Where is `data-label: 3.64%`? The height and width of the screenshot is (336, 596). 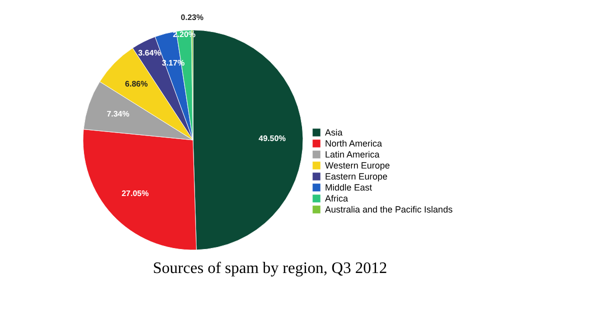
data-label: 3.64% is located at coordinates (149, 53).